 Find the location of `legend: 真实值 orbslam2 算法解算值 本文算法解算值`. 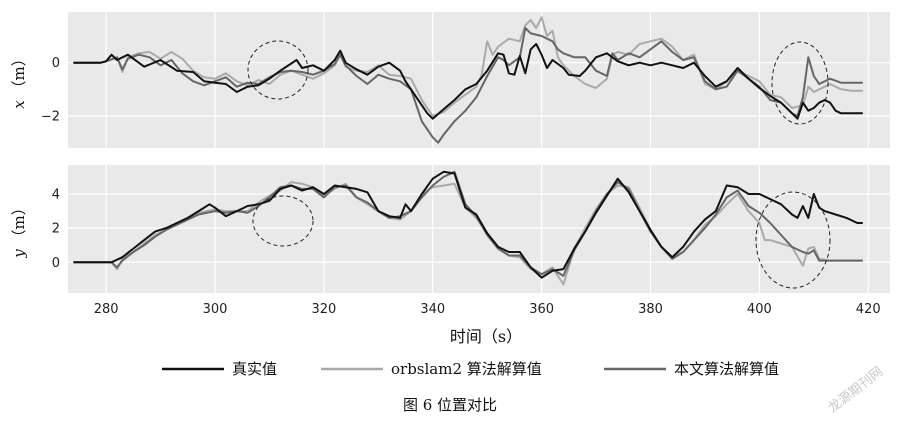

legend: 真实值 orbslam2 算法解算值 本文算法解算值 is located at coordinates (470, 369).